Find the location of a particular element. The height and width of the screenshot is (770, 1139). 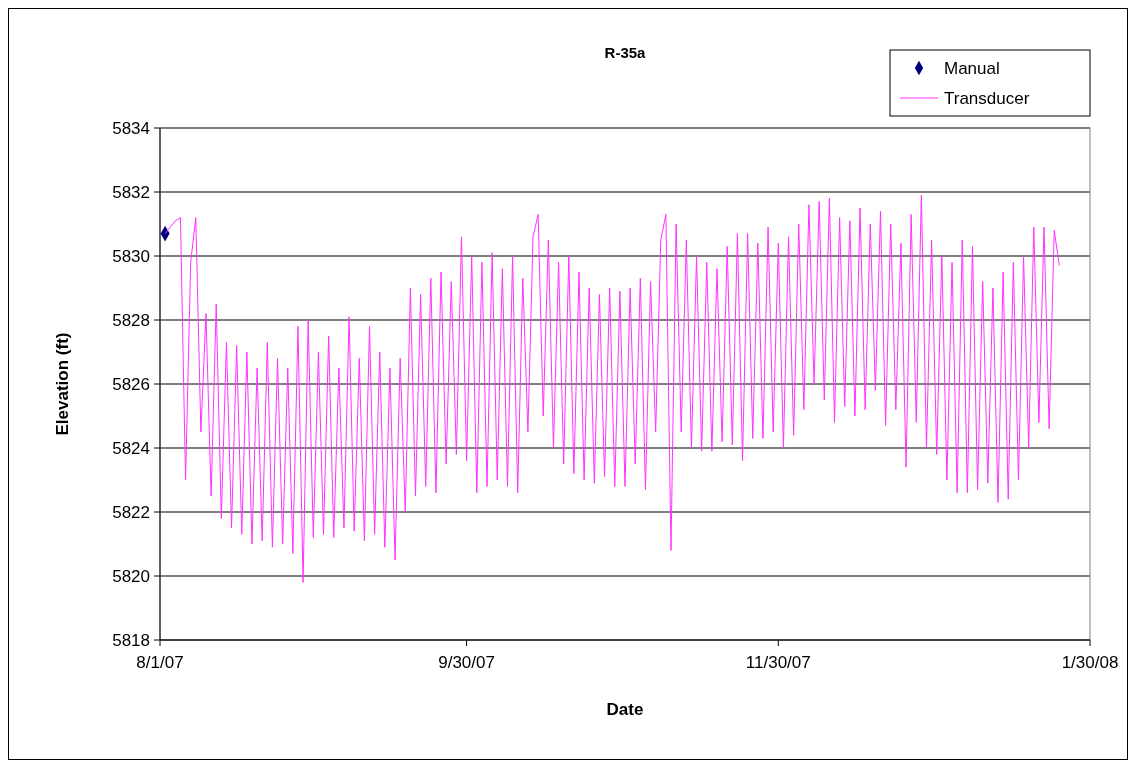

y-tick-label: 5830 is located at coordinates (131, 256).